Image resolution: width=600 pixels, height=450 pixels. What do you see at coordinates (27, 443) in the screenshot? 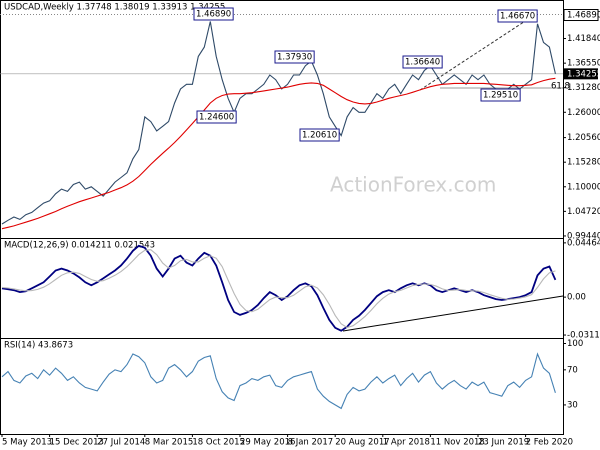
I see `x-tick-label: 5 May 2013` at bounding box center [27, 443].